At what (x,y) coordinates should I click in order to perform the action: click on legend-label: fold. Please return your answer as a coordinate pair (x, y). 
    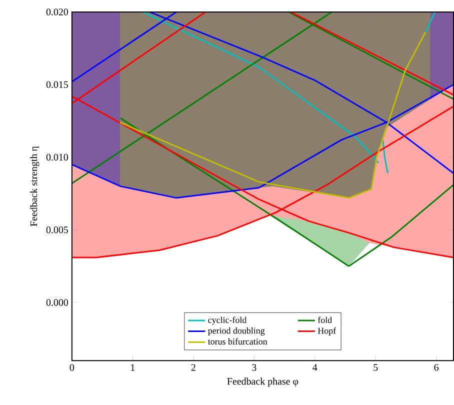
    Looking at the image, I should click on (325, 320).